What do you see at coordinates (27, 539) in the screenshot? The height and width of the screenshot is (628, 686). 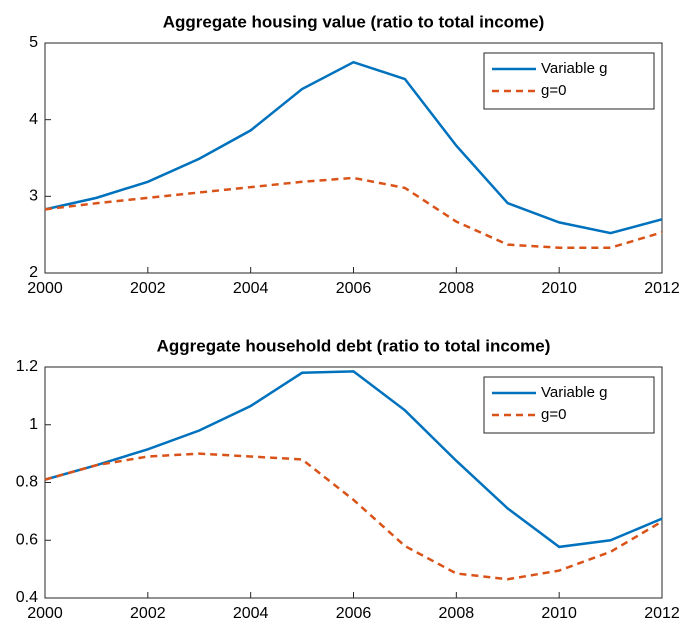 I see `y-tick-label: 0.6` at bounding box center [27, 539].